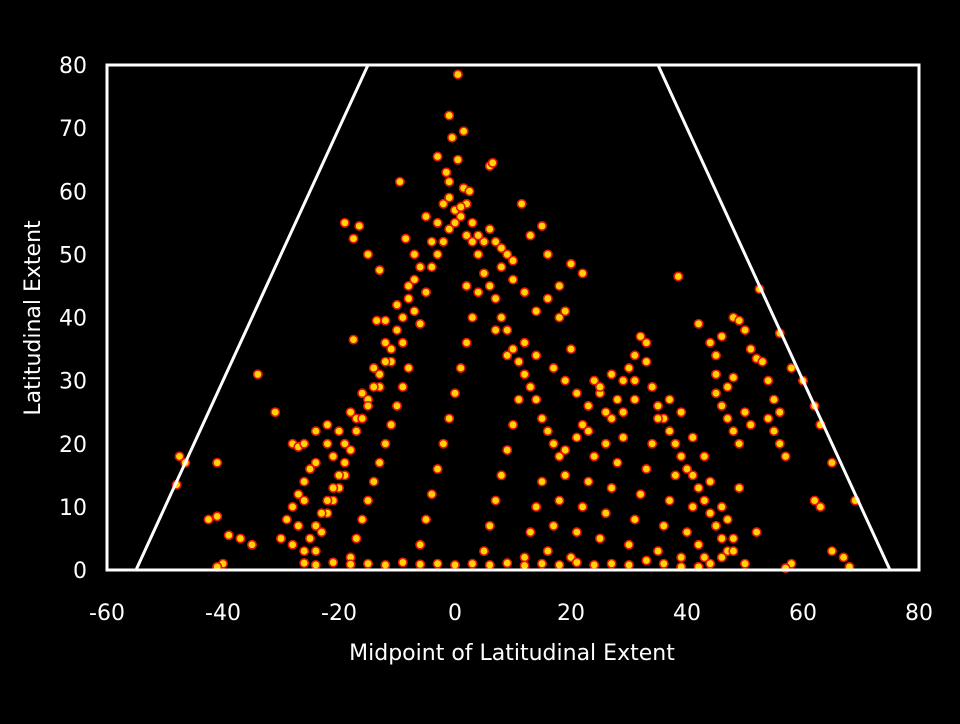  Describe the element at coordinates (919, 613) in the screenshot. I see `x-tick-label: 80` at that location.